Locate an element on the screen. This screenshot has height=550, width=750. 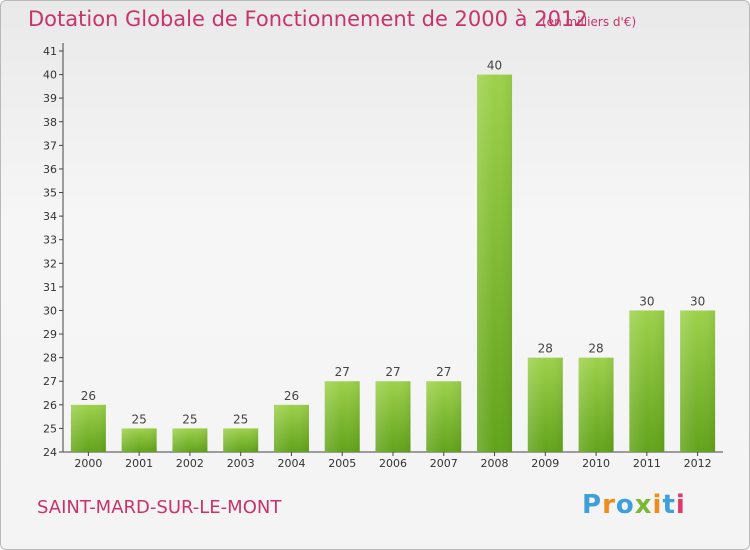
x-tick-label: 2012 is located at coordinates (698, 463).